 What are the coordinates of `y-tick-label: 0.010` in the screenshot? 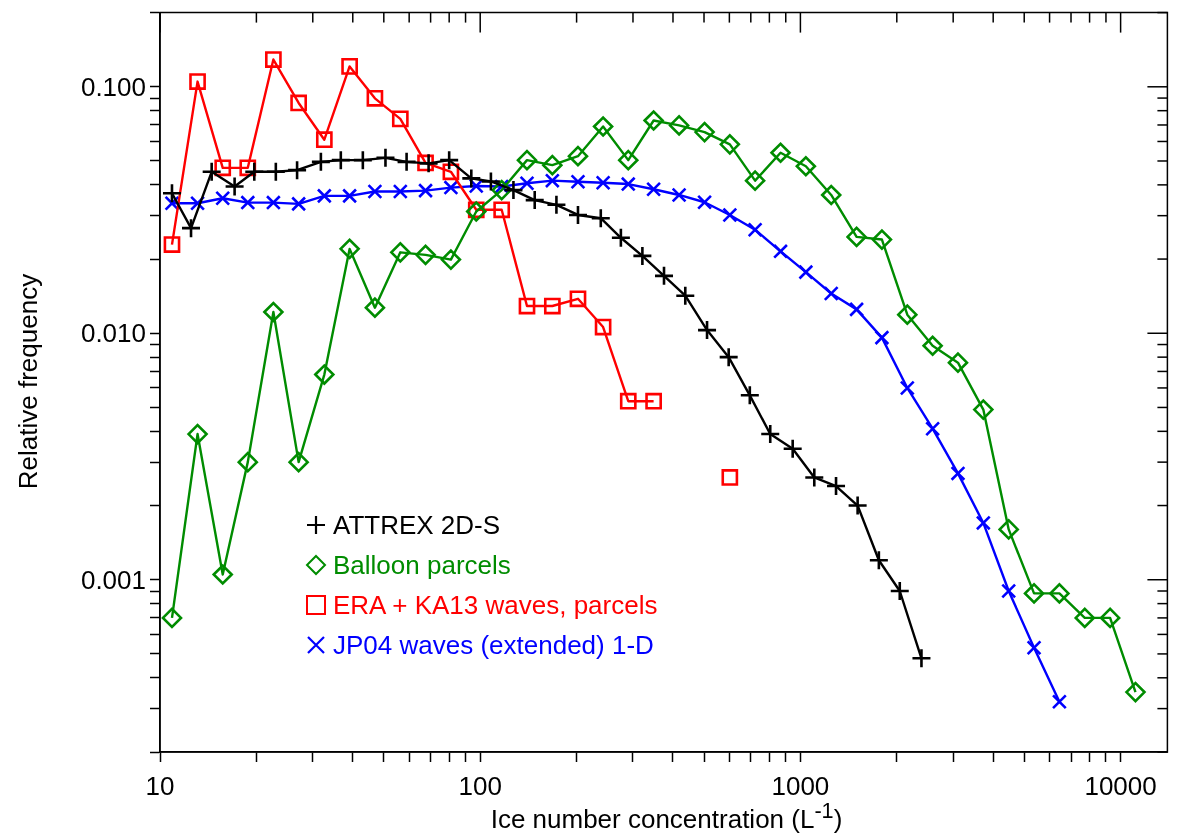 It's located at (113, 333).